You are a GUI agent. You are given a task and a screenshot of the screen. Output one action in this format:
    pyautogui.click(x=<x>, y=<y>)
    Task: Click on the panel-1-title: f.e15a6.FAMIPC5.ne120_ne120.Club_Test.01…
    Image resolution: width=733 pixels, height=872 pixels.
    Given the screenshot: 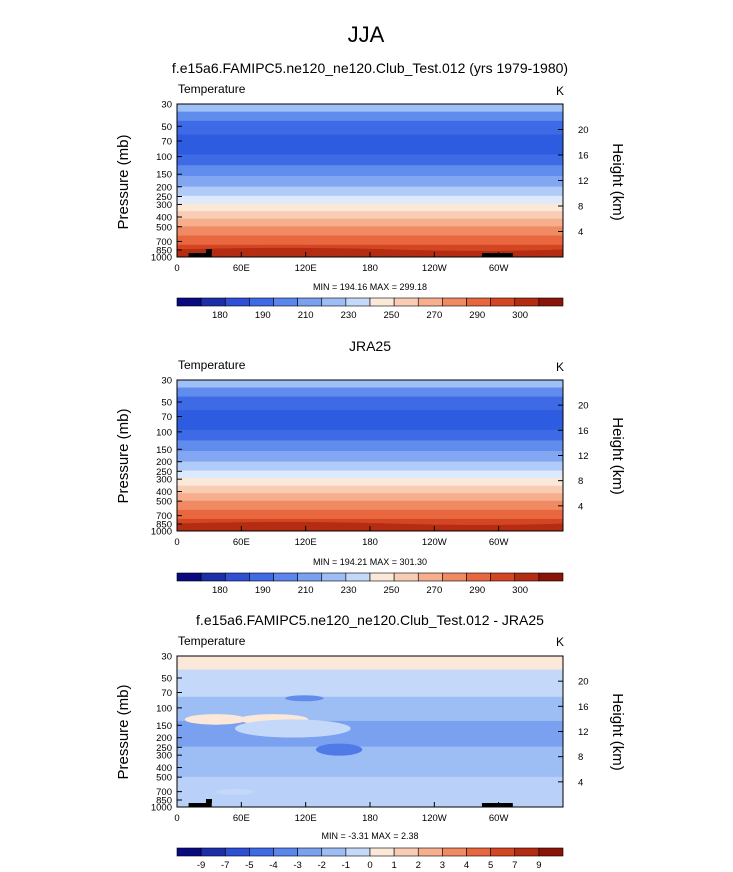 What is the action you would take?
    pyautogui.click(x=370, y=68)
    